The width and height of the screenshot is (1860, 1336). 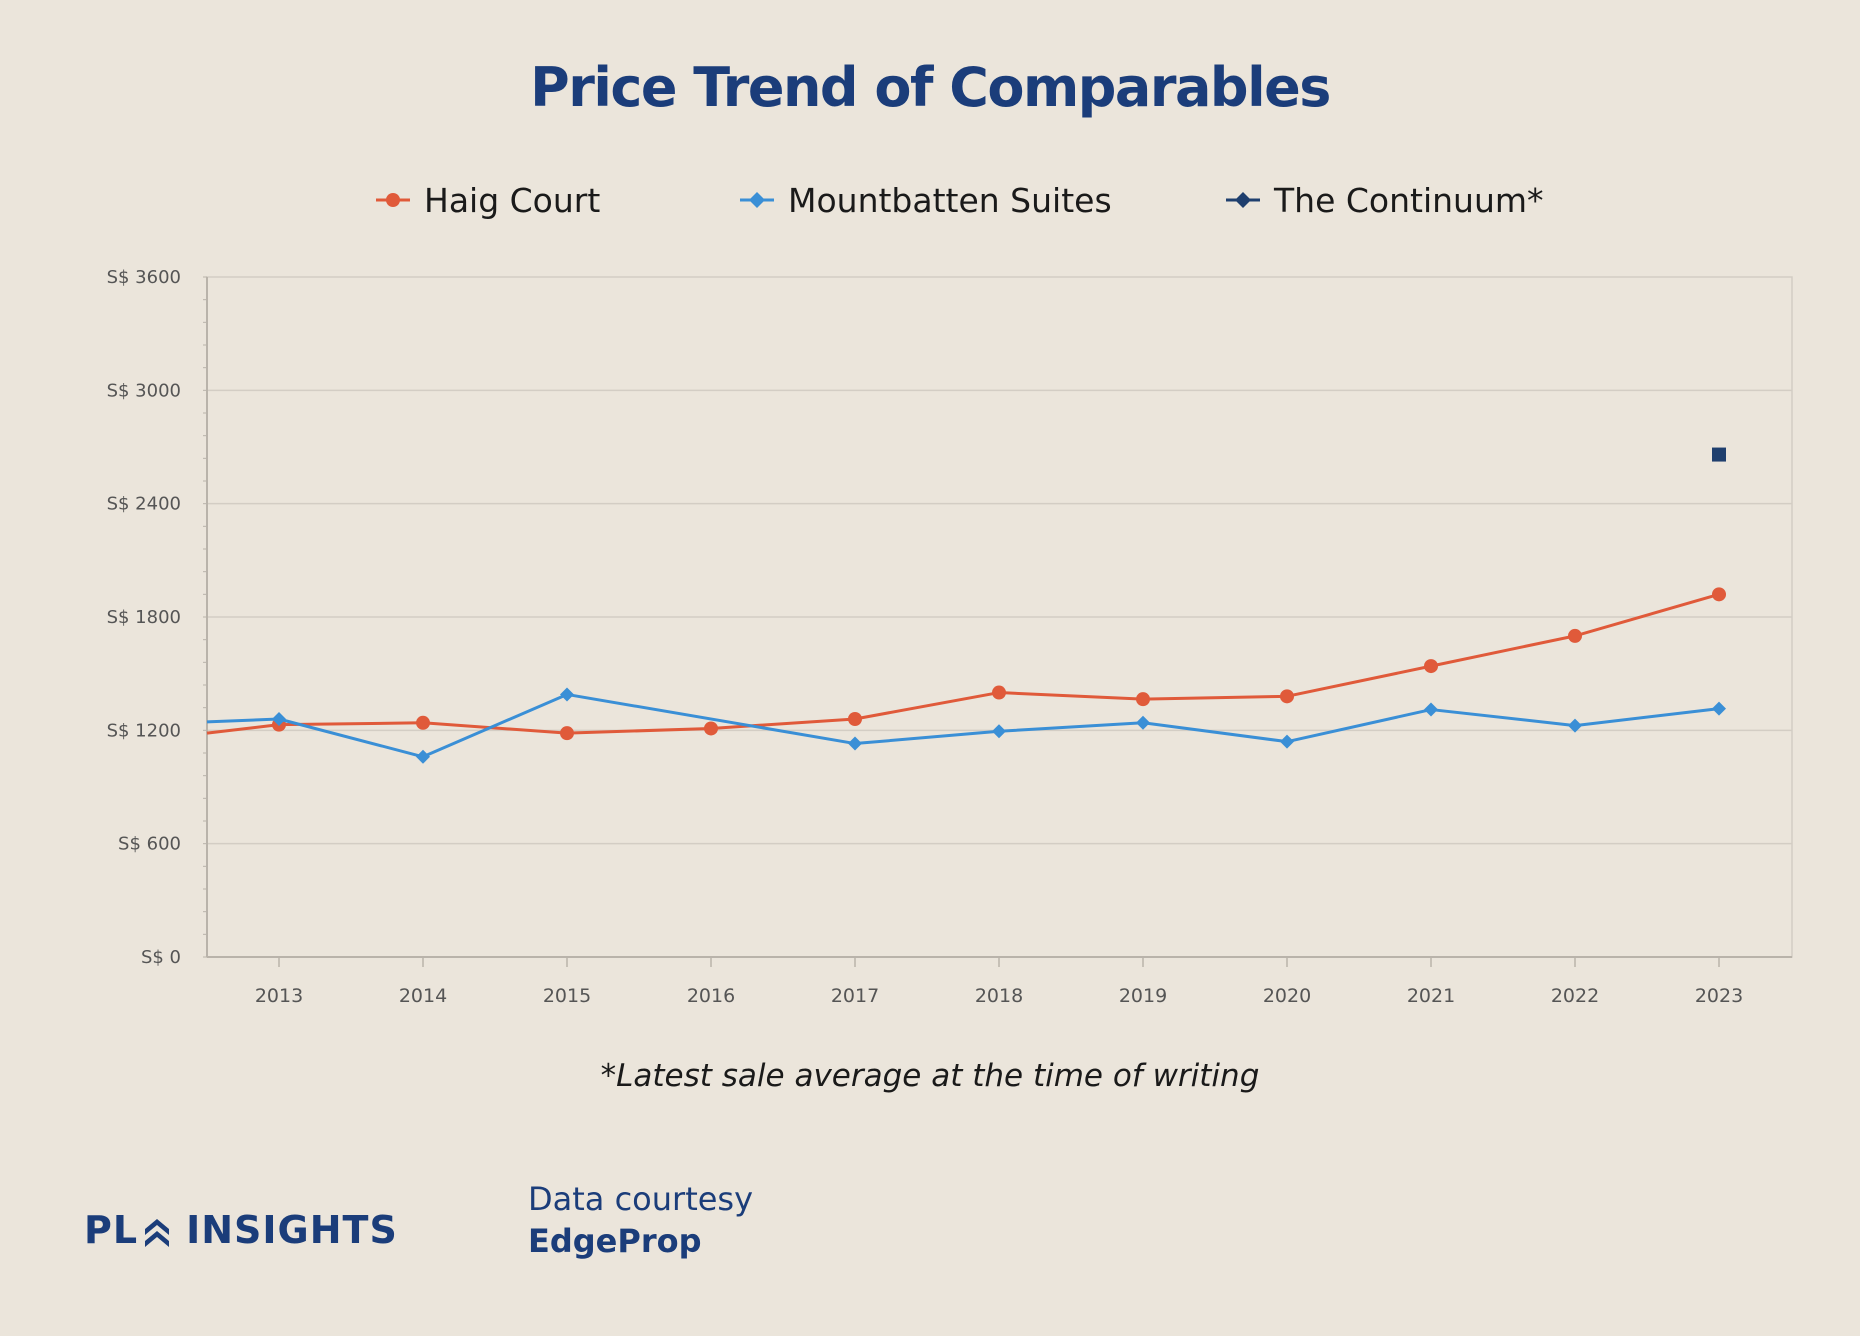 I want to click on chevron-up-icon, so click(x=157, y=1233).